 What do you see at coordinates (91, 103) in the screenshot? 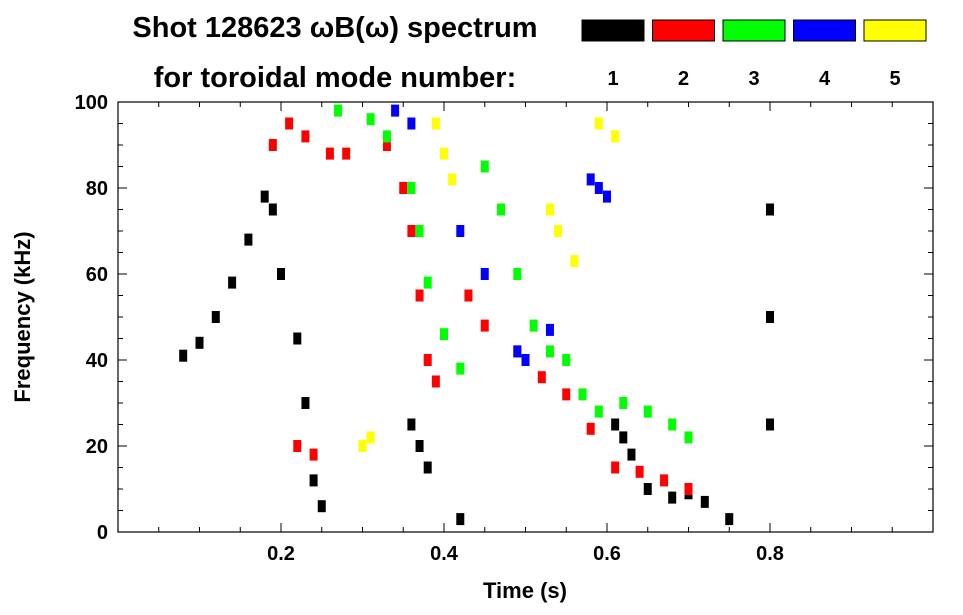
I see `y-tick-label: 100` at bounding box center [91, 103].